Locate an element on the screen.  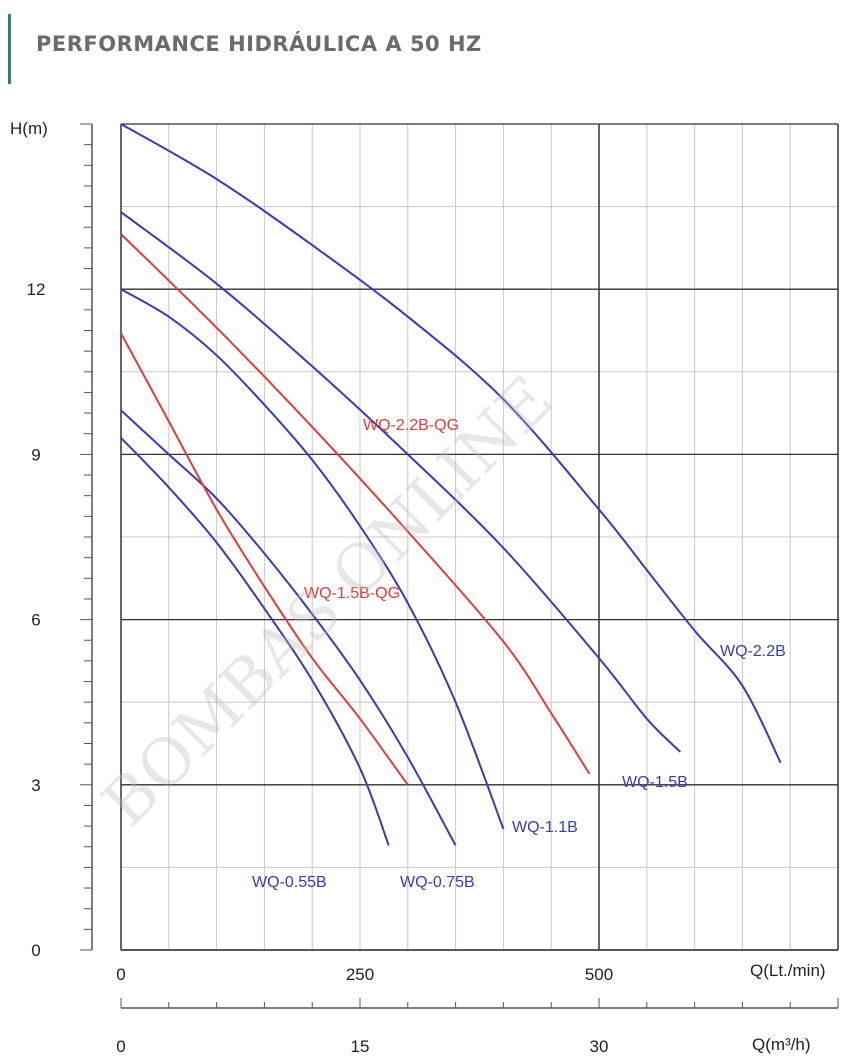
x-axis-label-secondary: Q(m³/h) is located at coordinates (781, 1044).